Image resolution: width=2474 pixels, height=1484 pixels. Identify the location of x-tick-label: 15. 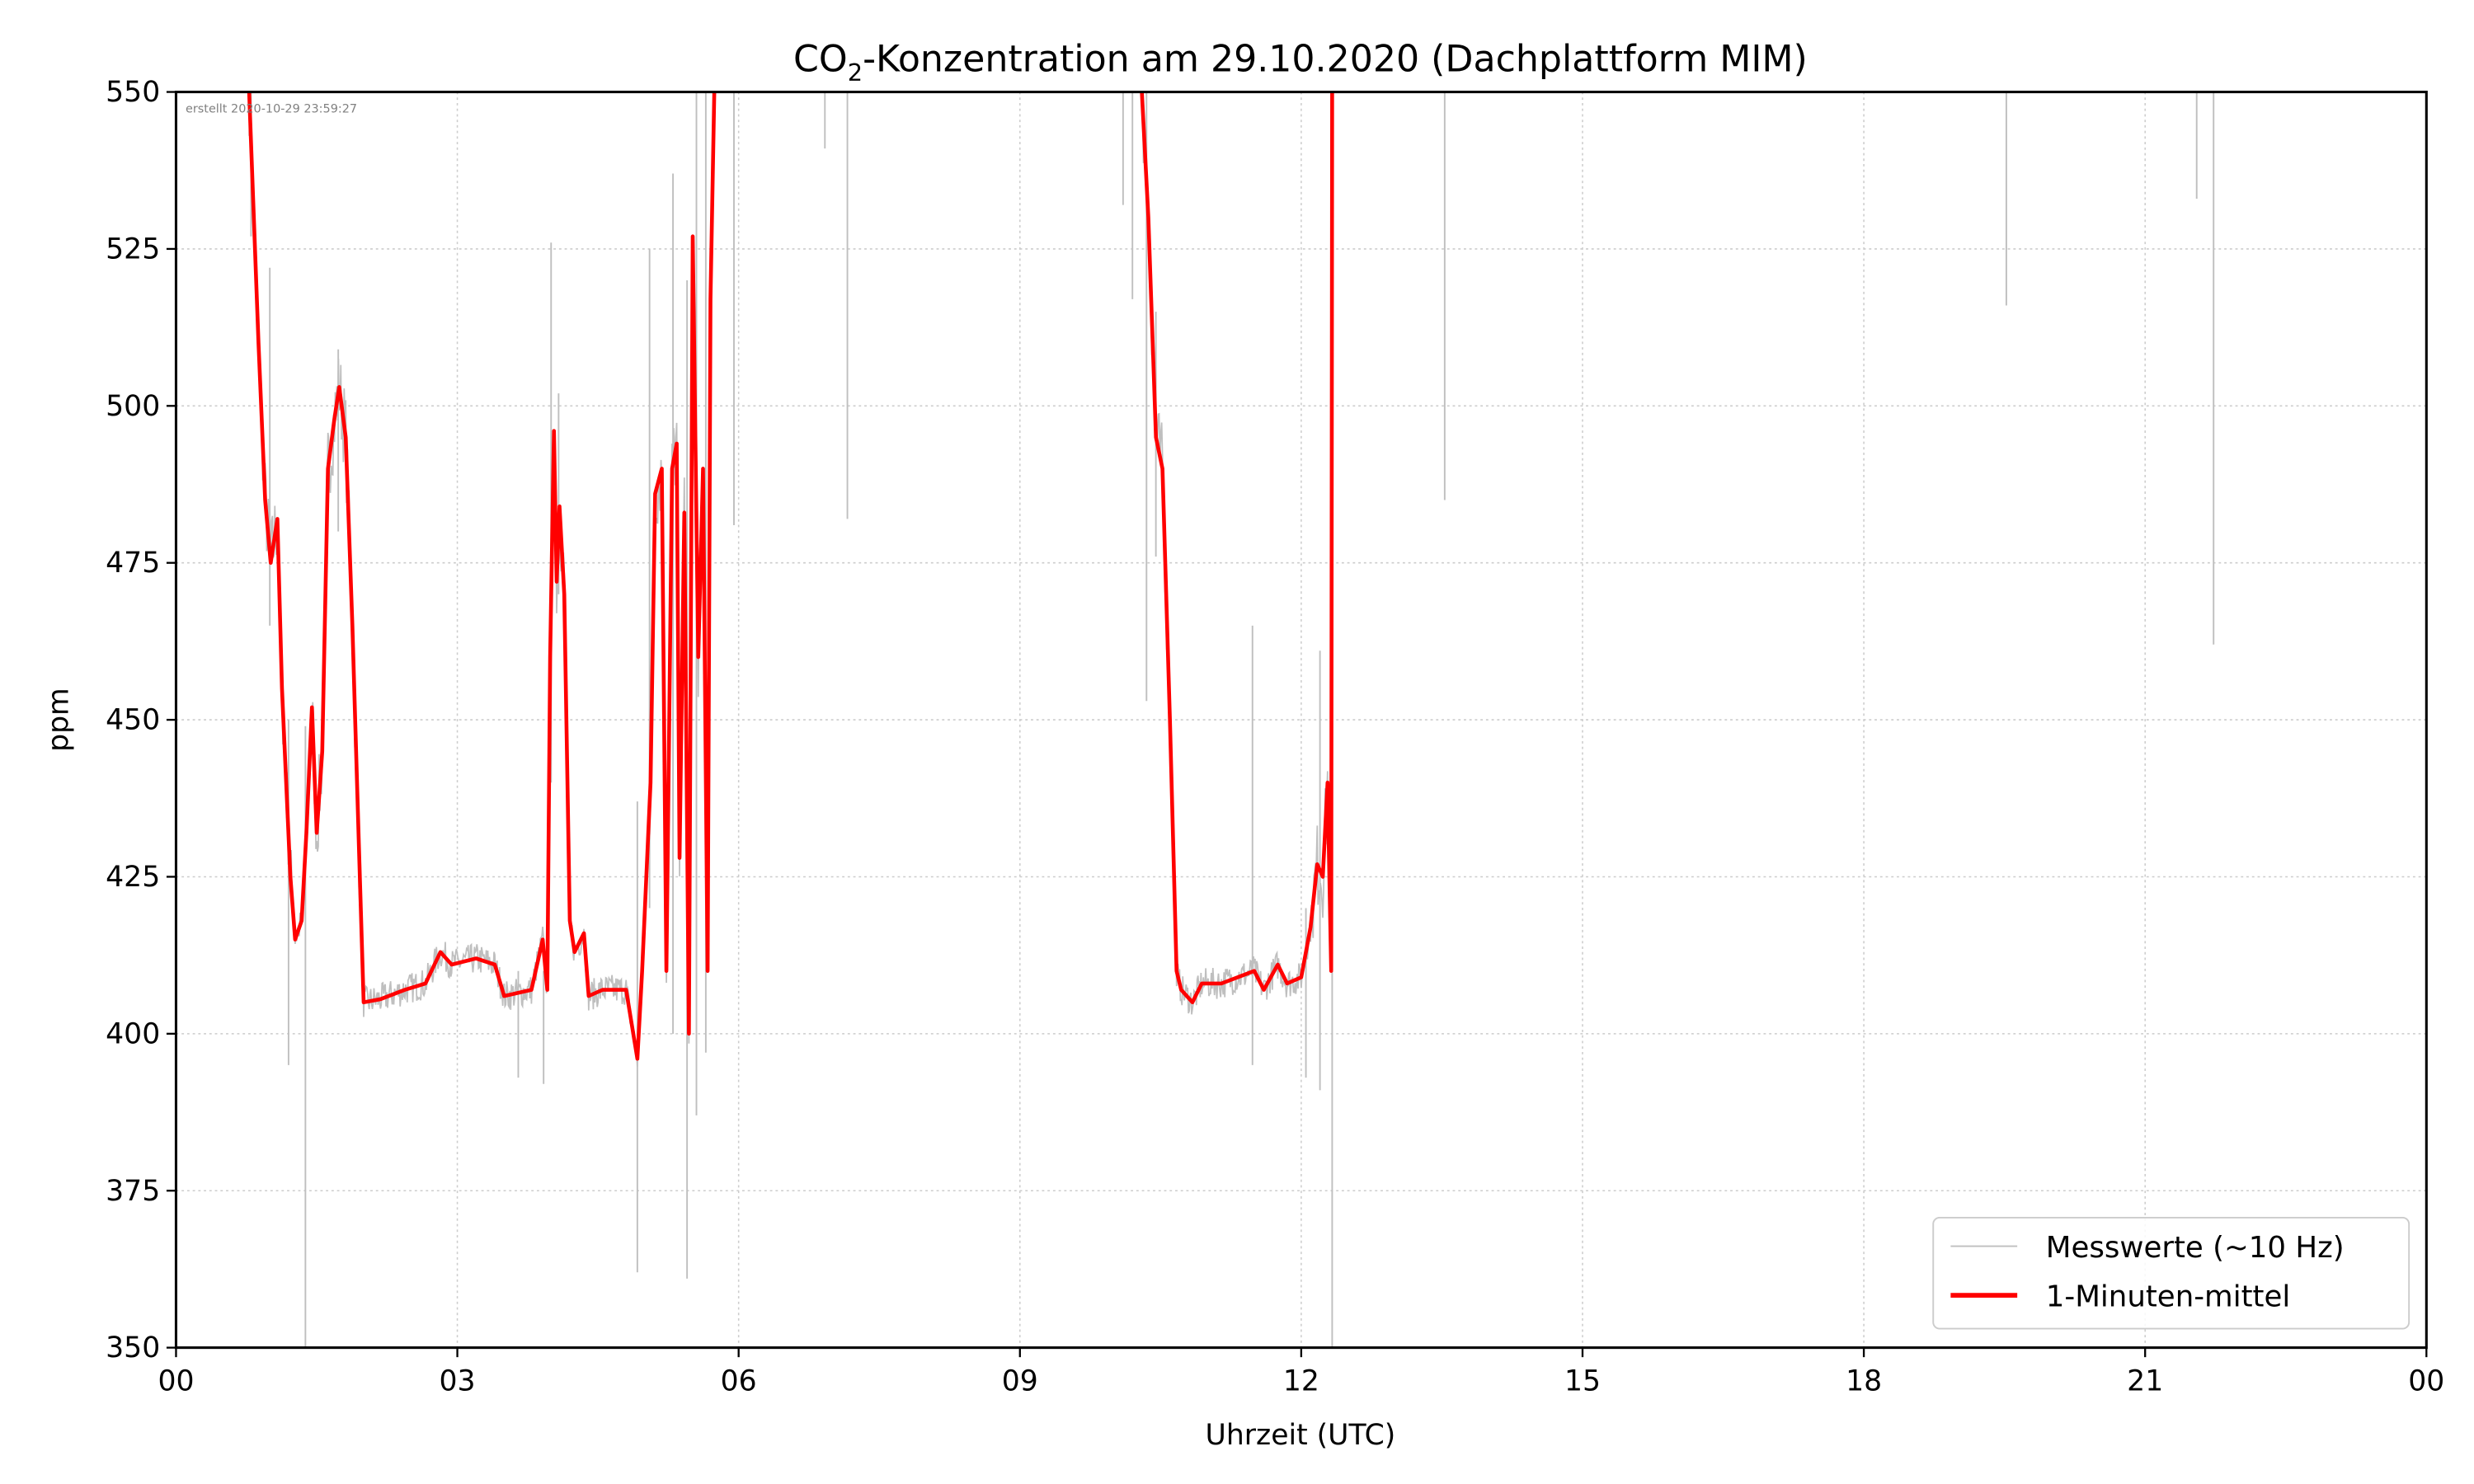
(1582, 1381).